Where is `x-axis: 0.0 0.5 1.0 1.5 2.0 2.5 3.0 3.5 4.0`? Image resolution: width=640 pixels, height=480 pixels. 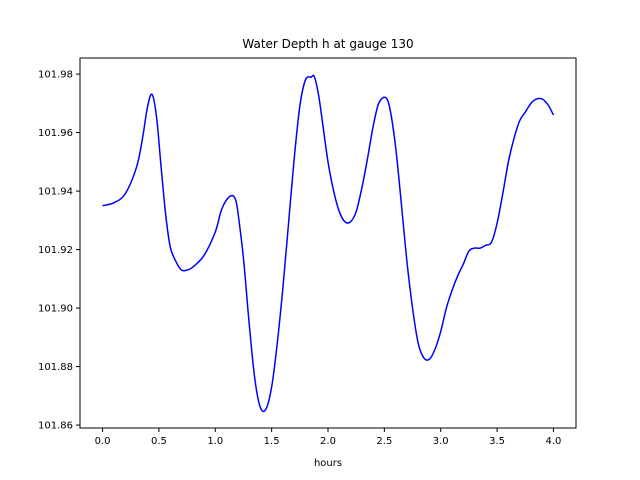 x-axis: 0.0 0.5 1.0 1.5 2.0 2.5 3.0 3.5 4.0 is located at coordinates (328, 437).